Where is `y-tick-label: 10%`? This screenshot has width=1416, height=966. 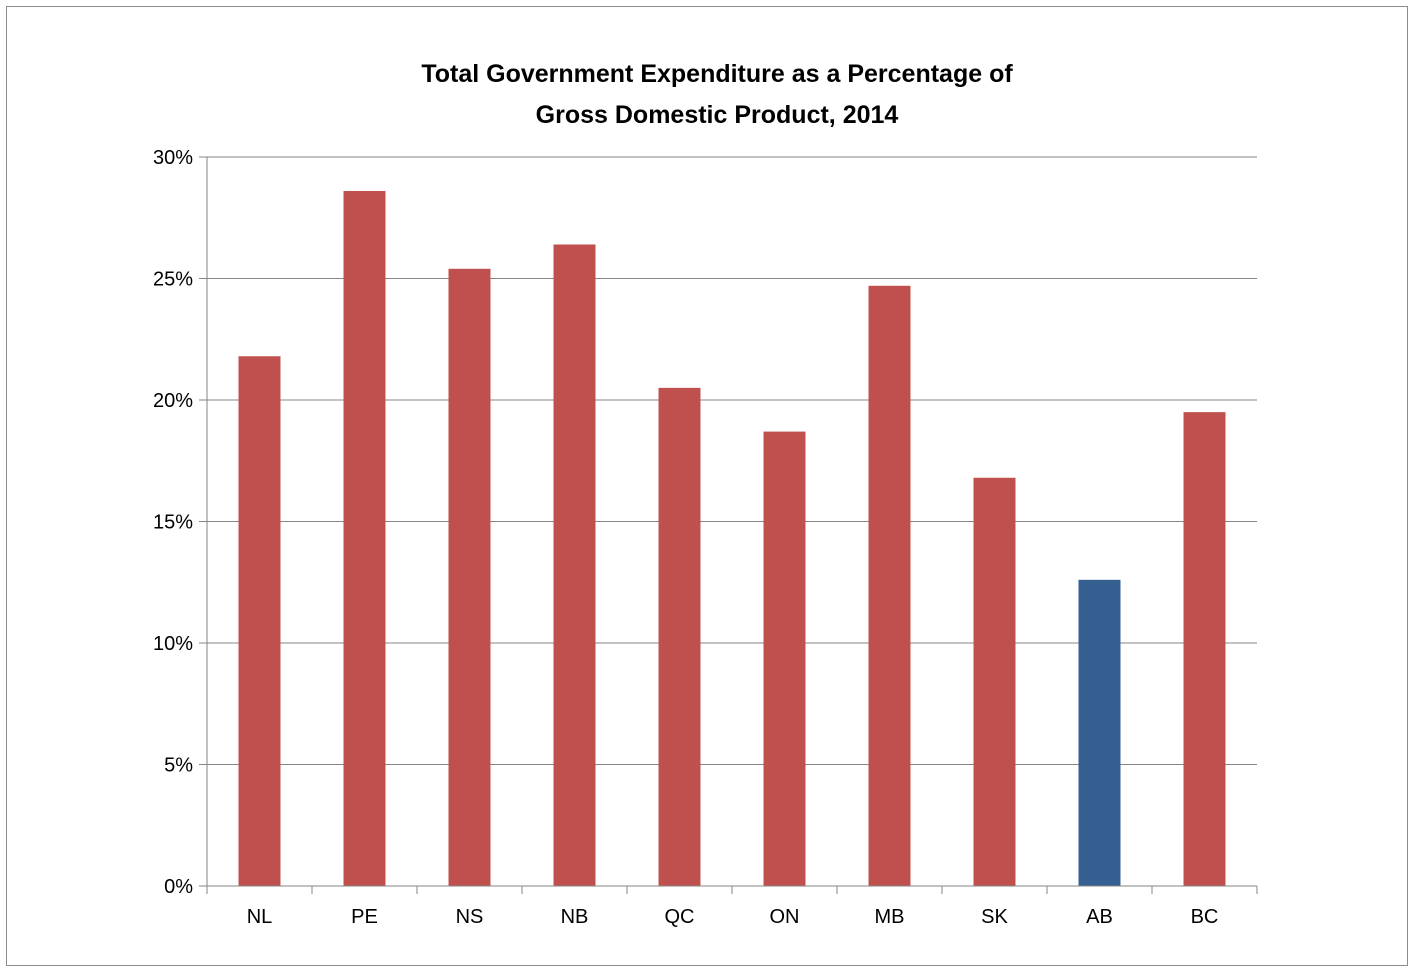
y-tick-label: 10% is located at coordinates (173, 644).